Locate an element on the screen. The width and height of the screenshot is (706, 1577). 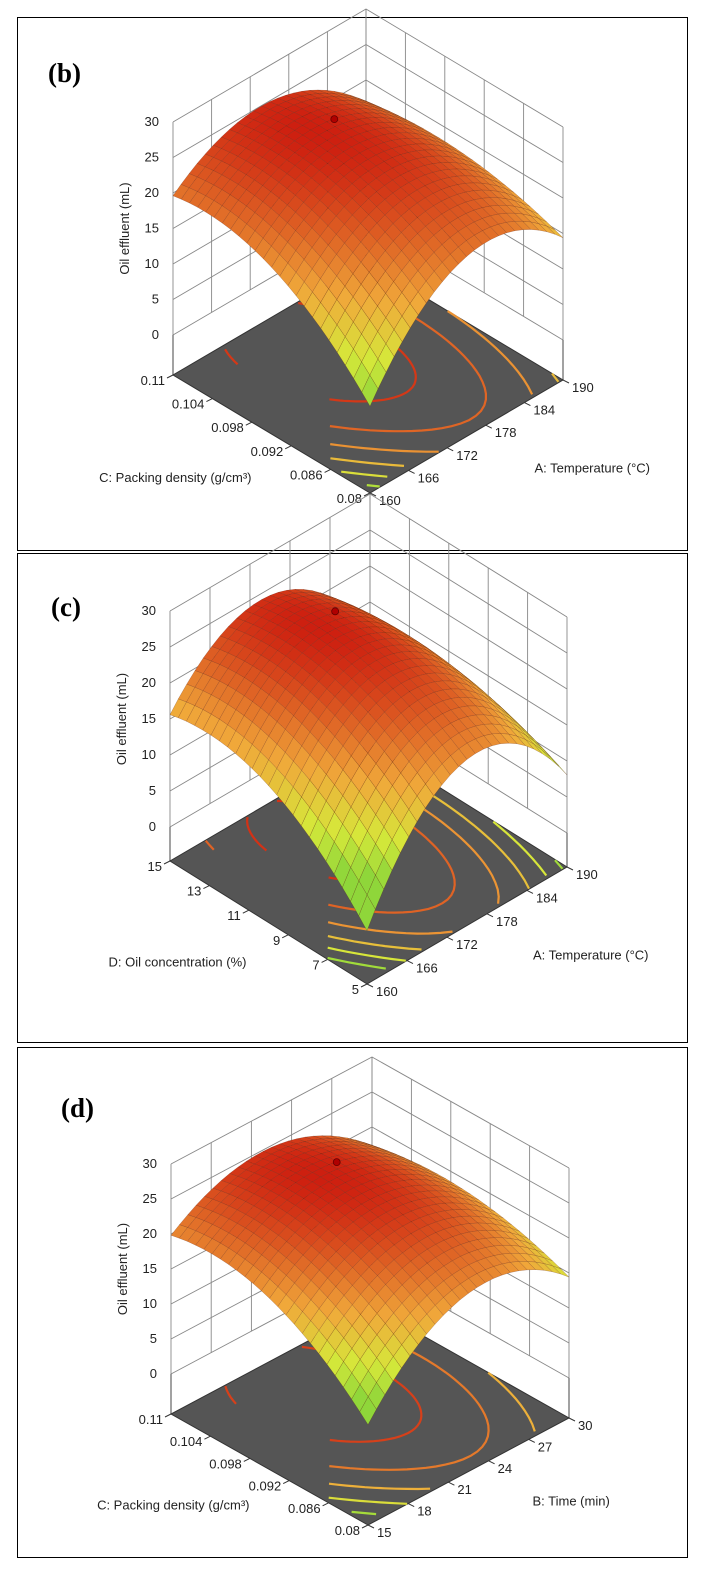
right-axis-tick-label: 190 is located at coordinates (583, 387).